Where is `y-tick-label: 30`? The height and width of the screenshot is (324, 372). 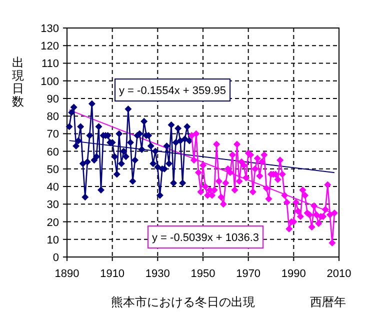
y-tick-label: 30 is located at coordinates (52, 205).